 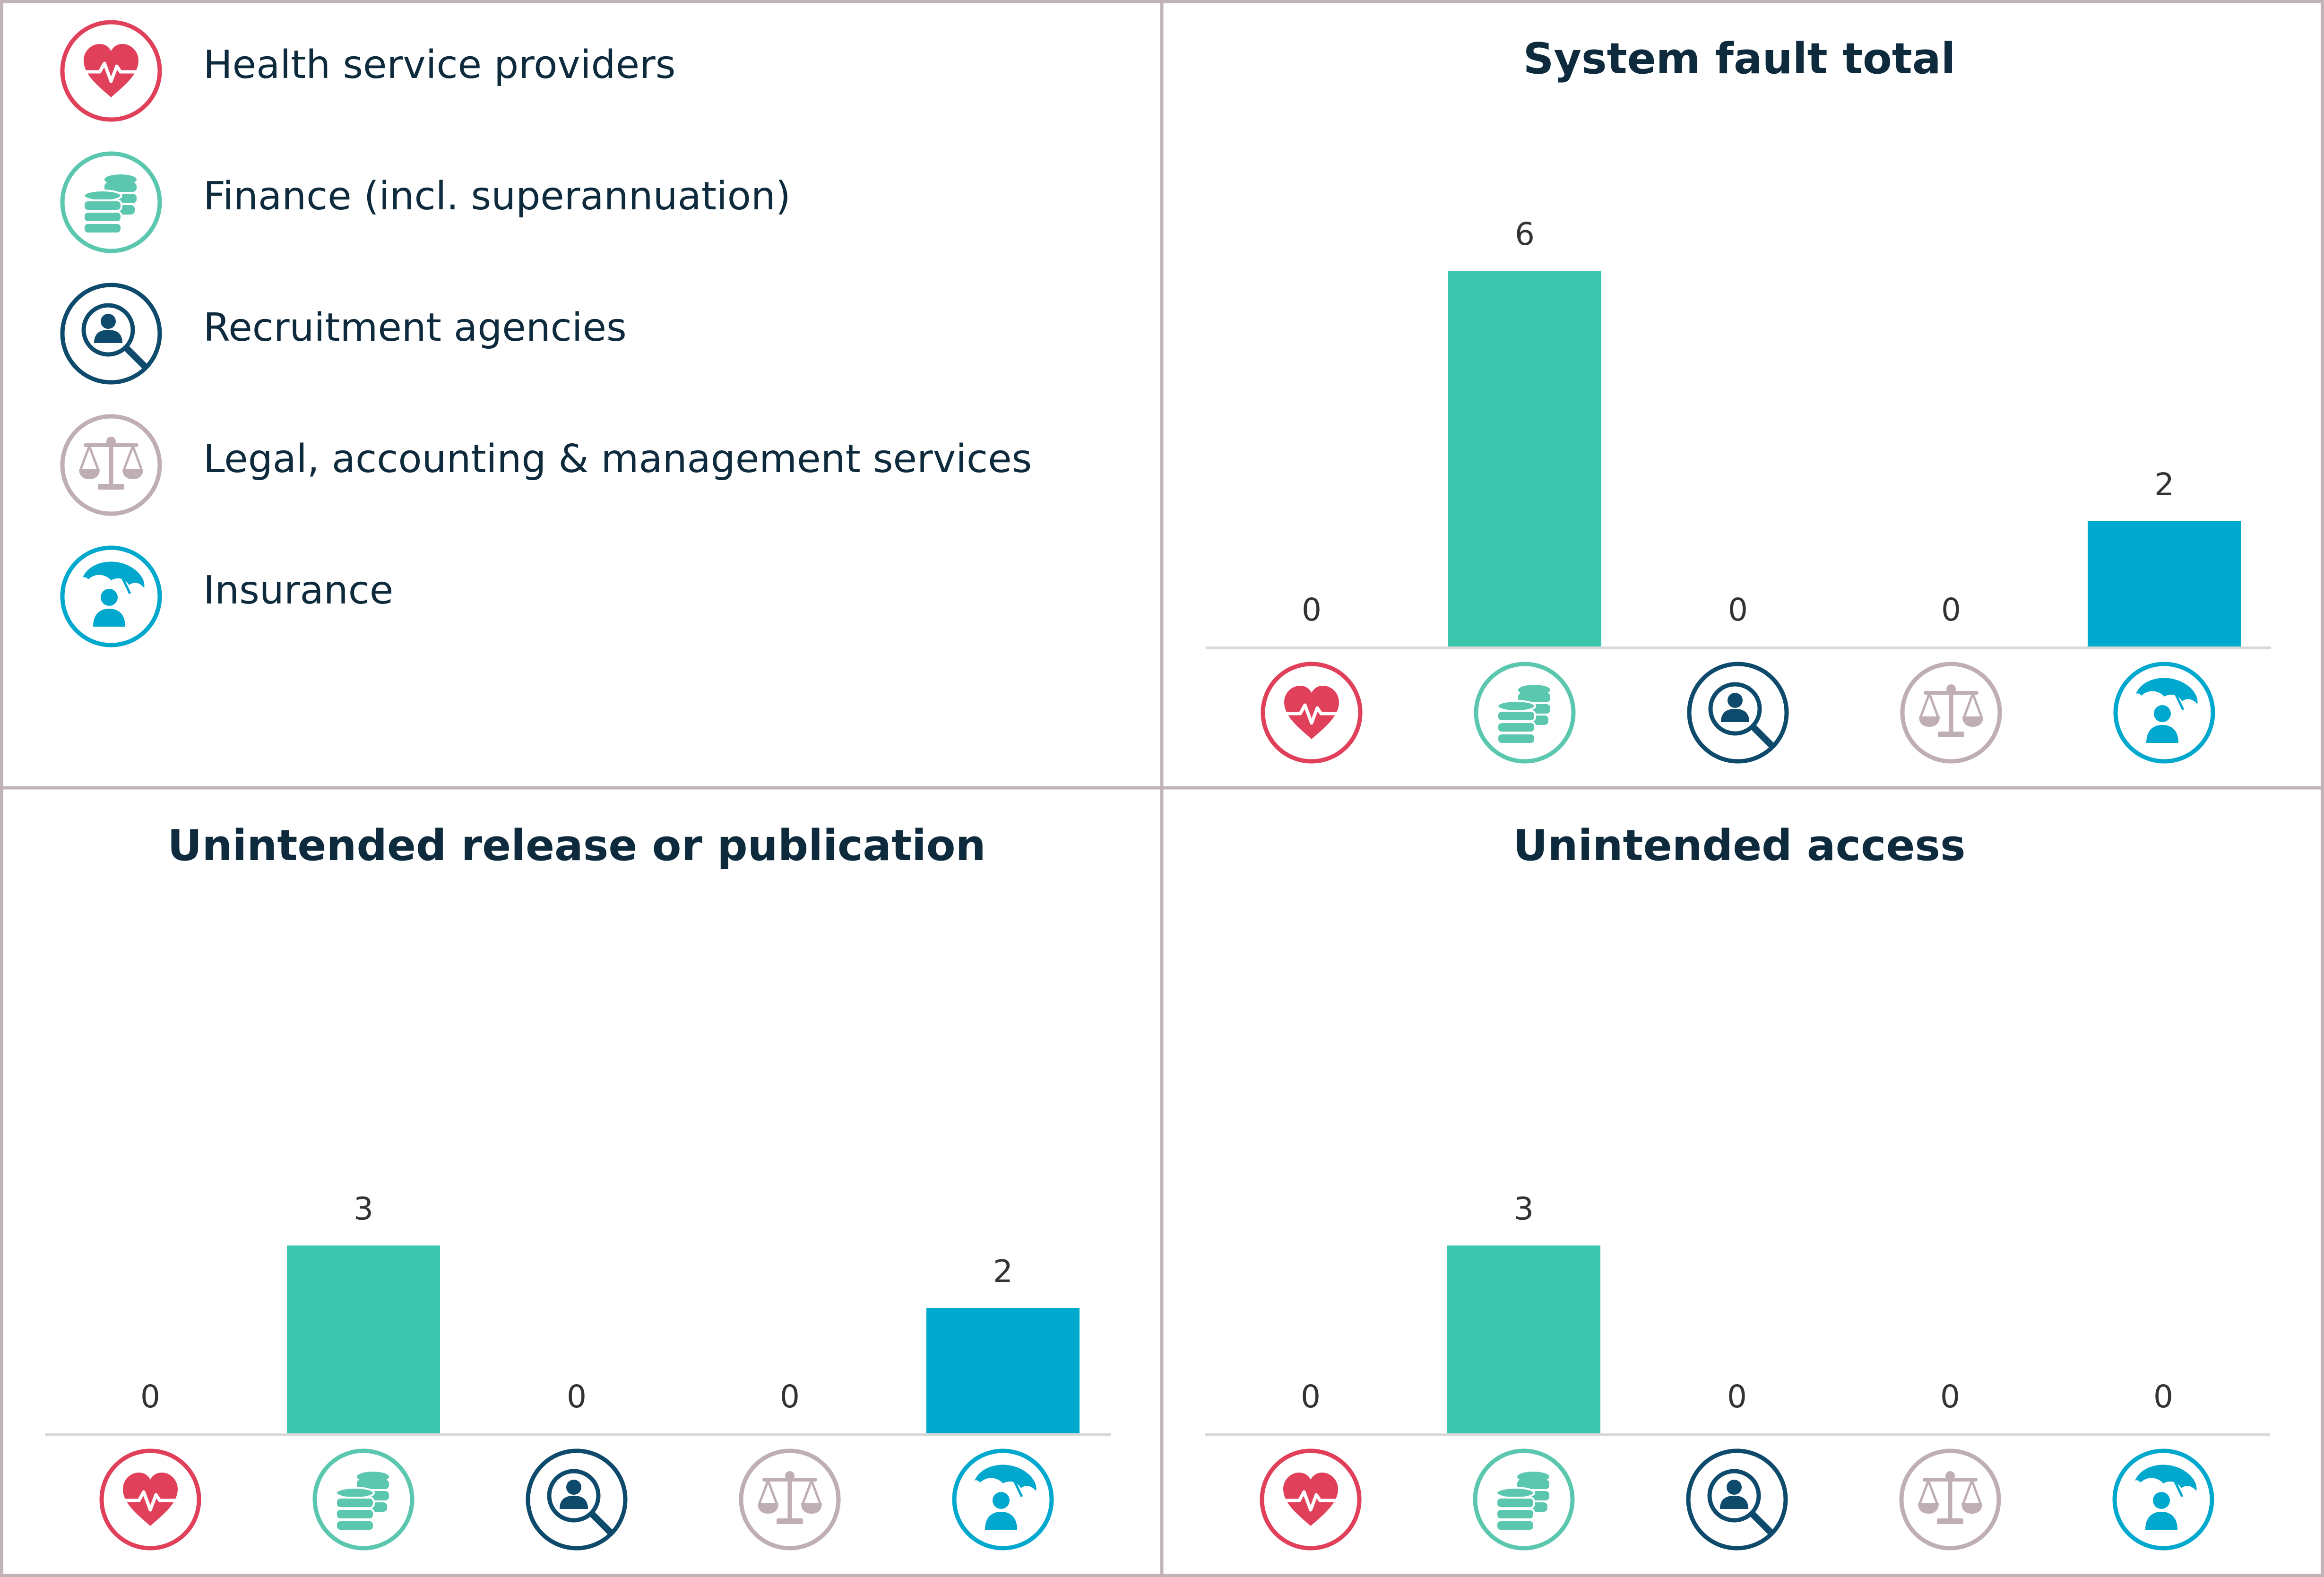 I want to click on legend-label: Health service providers, so click(x=439, y=65).